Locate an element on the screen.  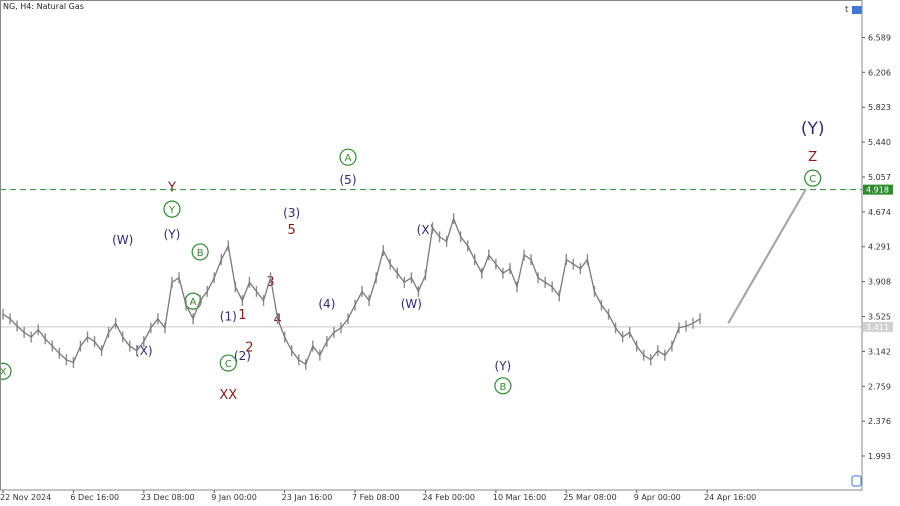
wave-label-10: 2 is located at coordinates (249, 348).